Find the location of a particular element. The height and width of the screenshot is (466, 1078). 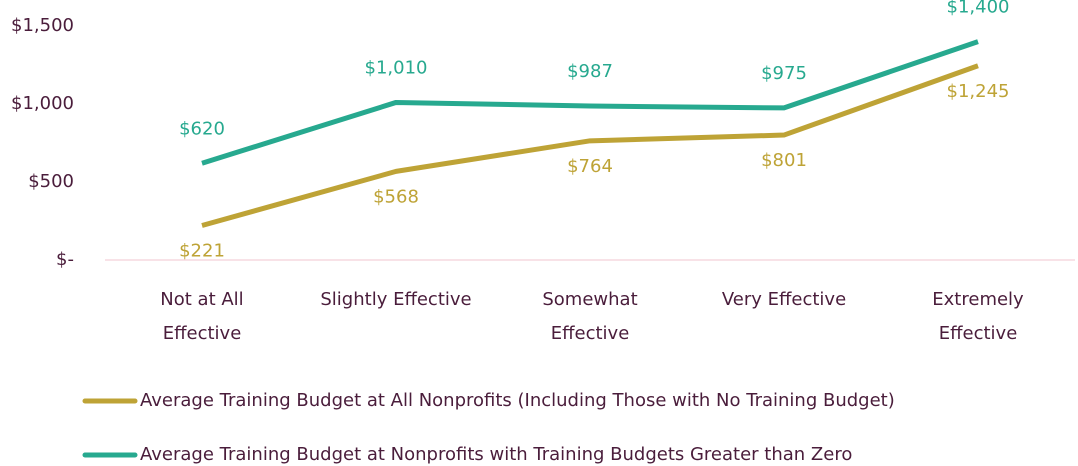

y-tick-label: $1,000 is located at coordinates (42, 103).